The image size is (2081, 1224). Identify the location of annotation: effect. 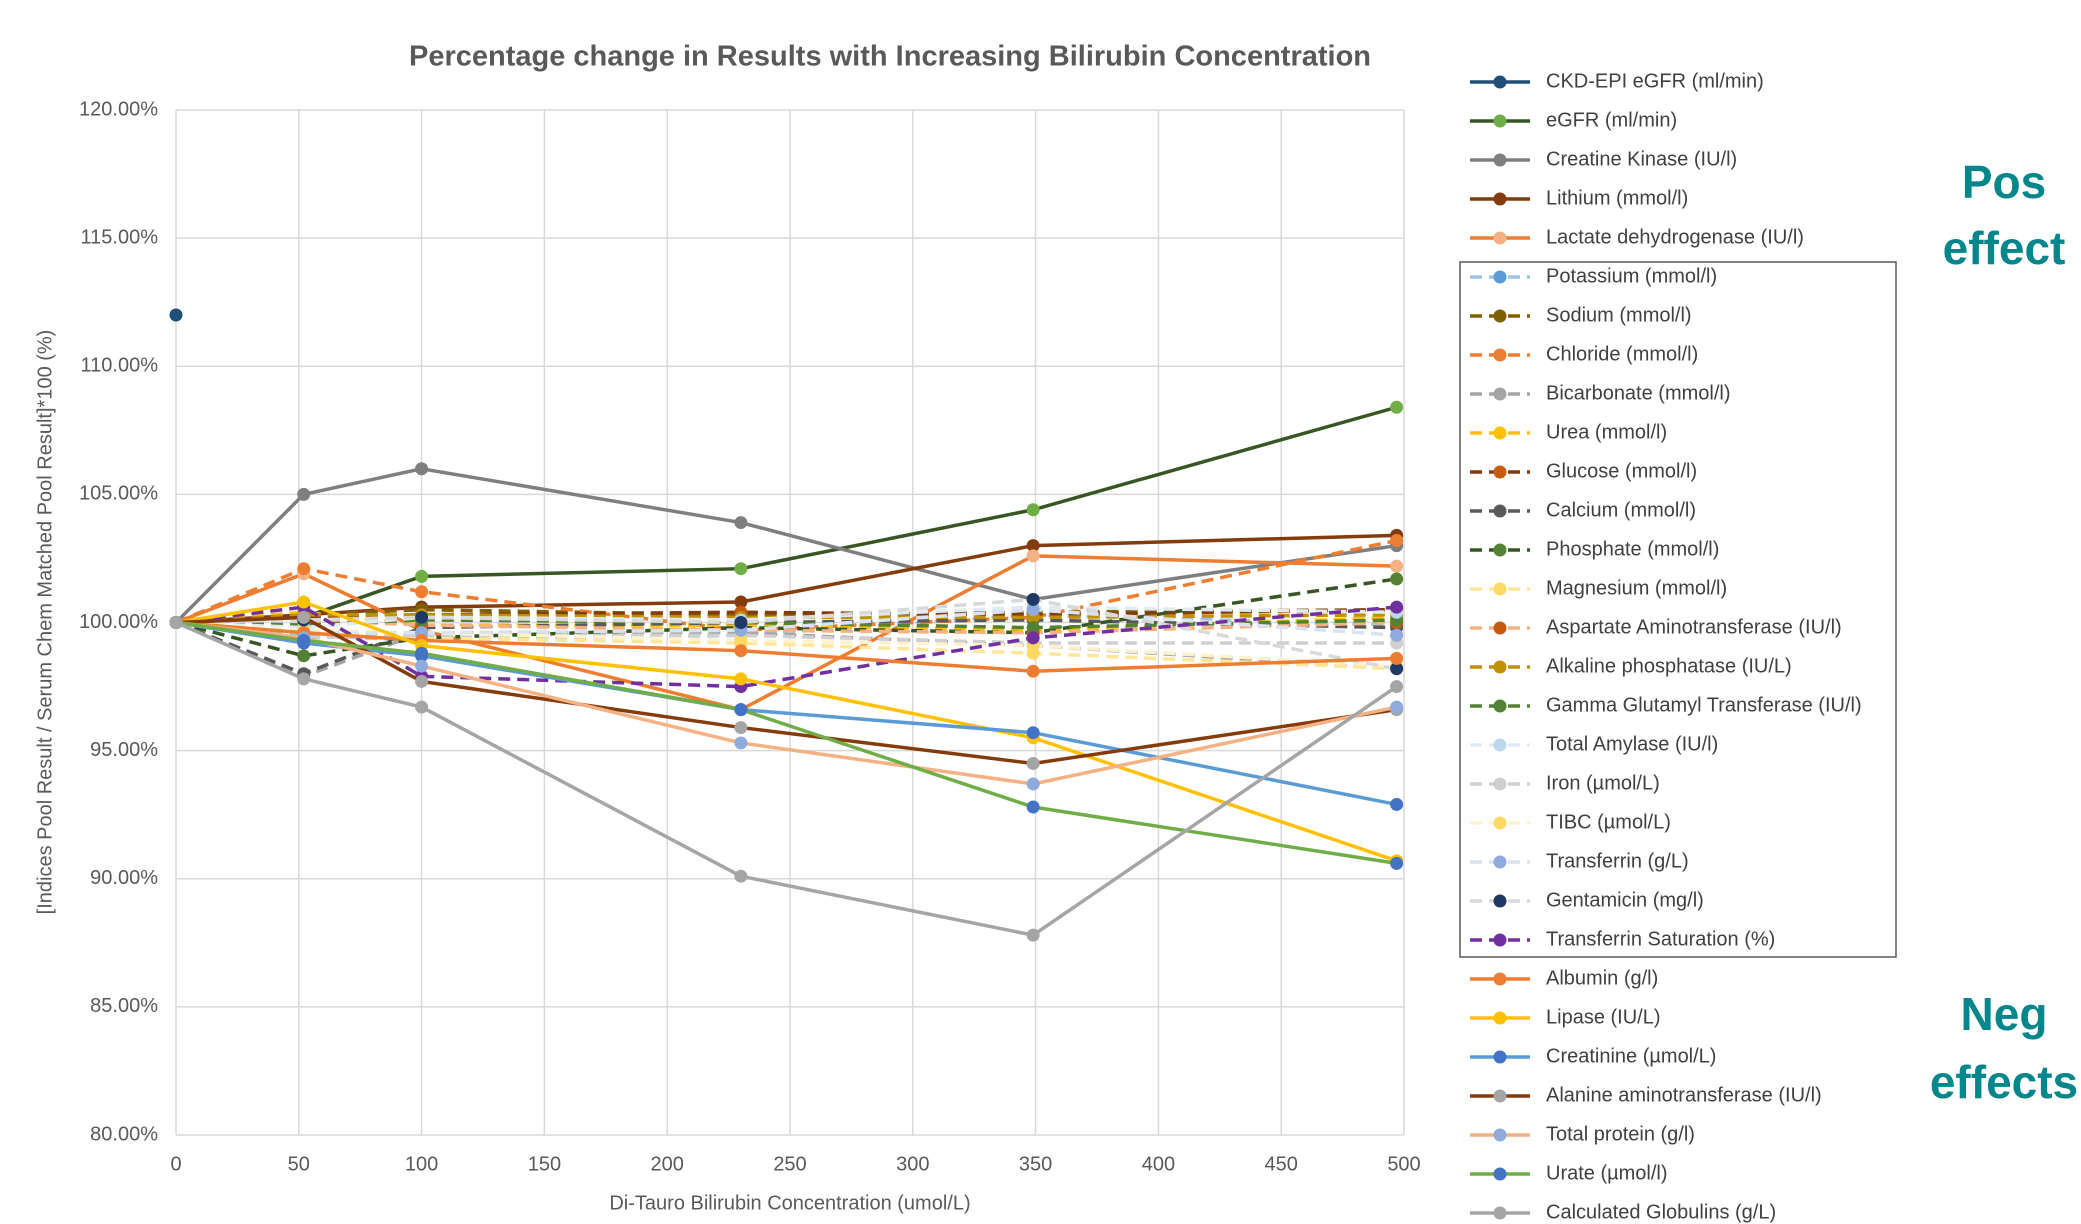
(2004, 248).